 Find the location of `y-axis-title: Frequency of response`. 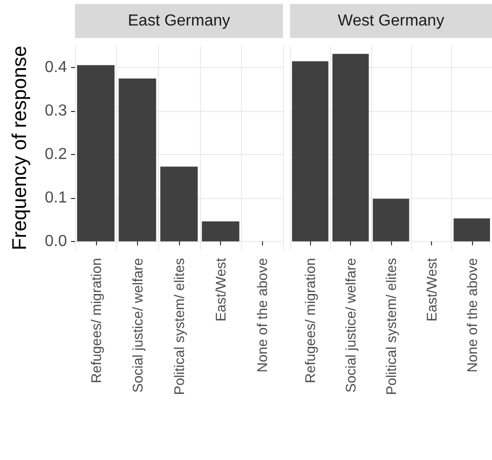

y-axis-title: Frequency of response is located at coordinates (20, 148).